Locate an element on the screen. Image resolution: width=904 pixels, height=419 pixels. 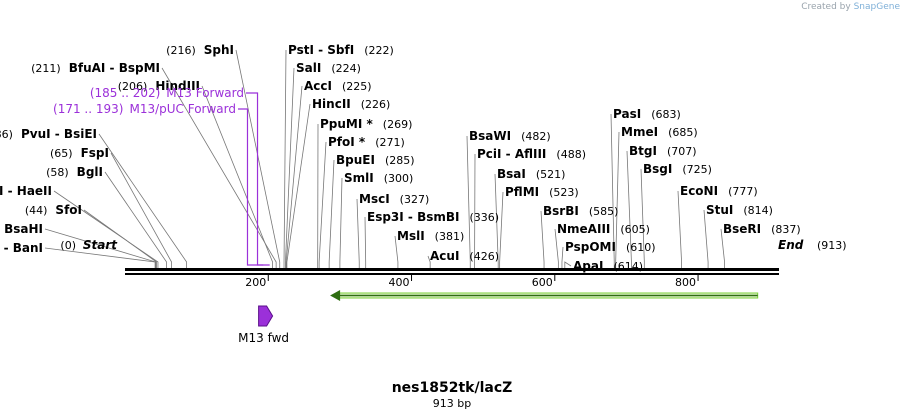
leader-msci is located at coordinates (358, 233).